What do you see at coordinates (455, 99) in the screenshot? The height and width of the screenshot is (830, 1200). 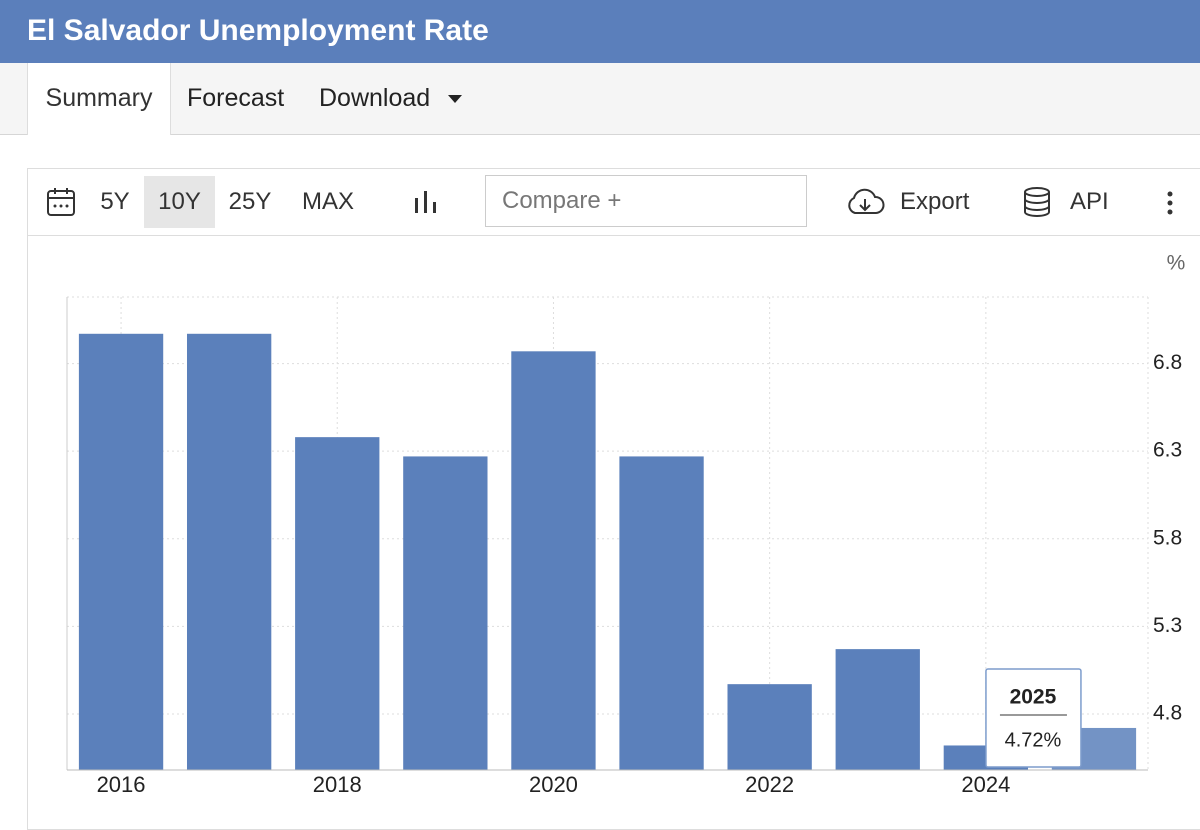 I see `dropdown-caret` at bounding box center [455, 99].